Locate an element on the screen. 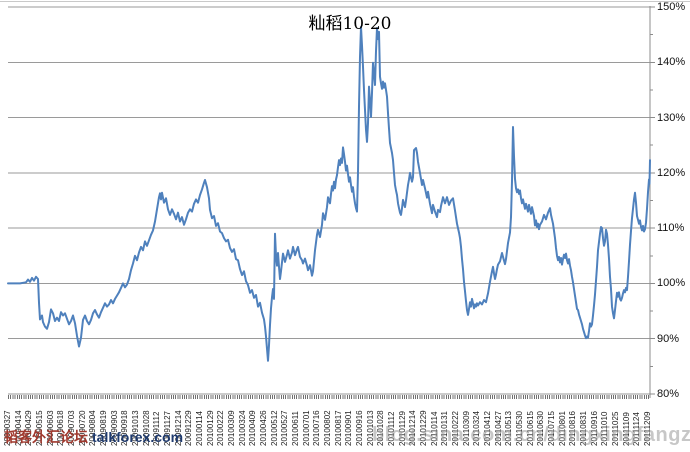 This screenshot has height=452, width=690. x-axis-label-20100426: 20100426 is located at coordinates (263, 428).